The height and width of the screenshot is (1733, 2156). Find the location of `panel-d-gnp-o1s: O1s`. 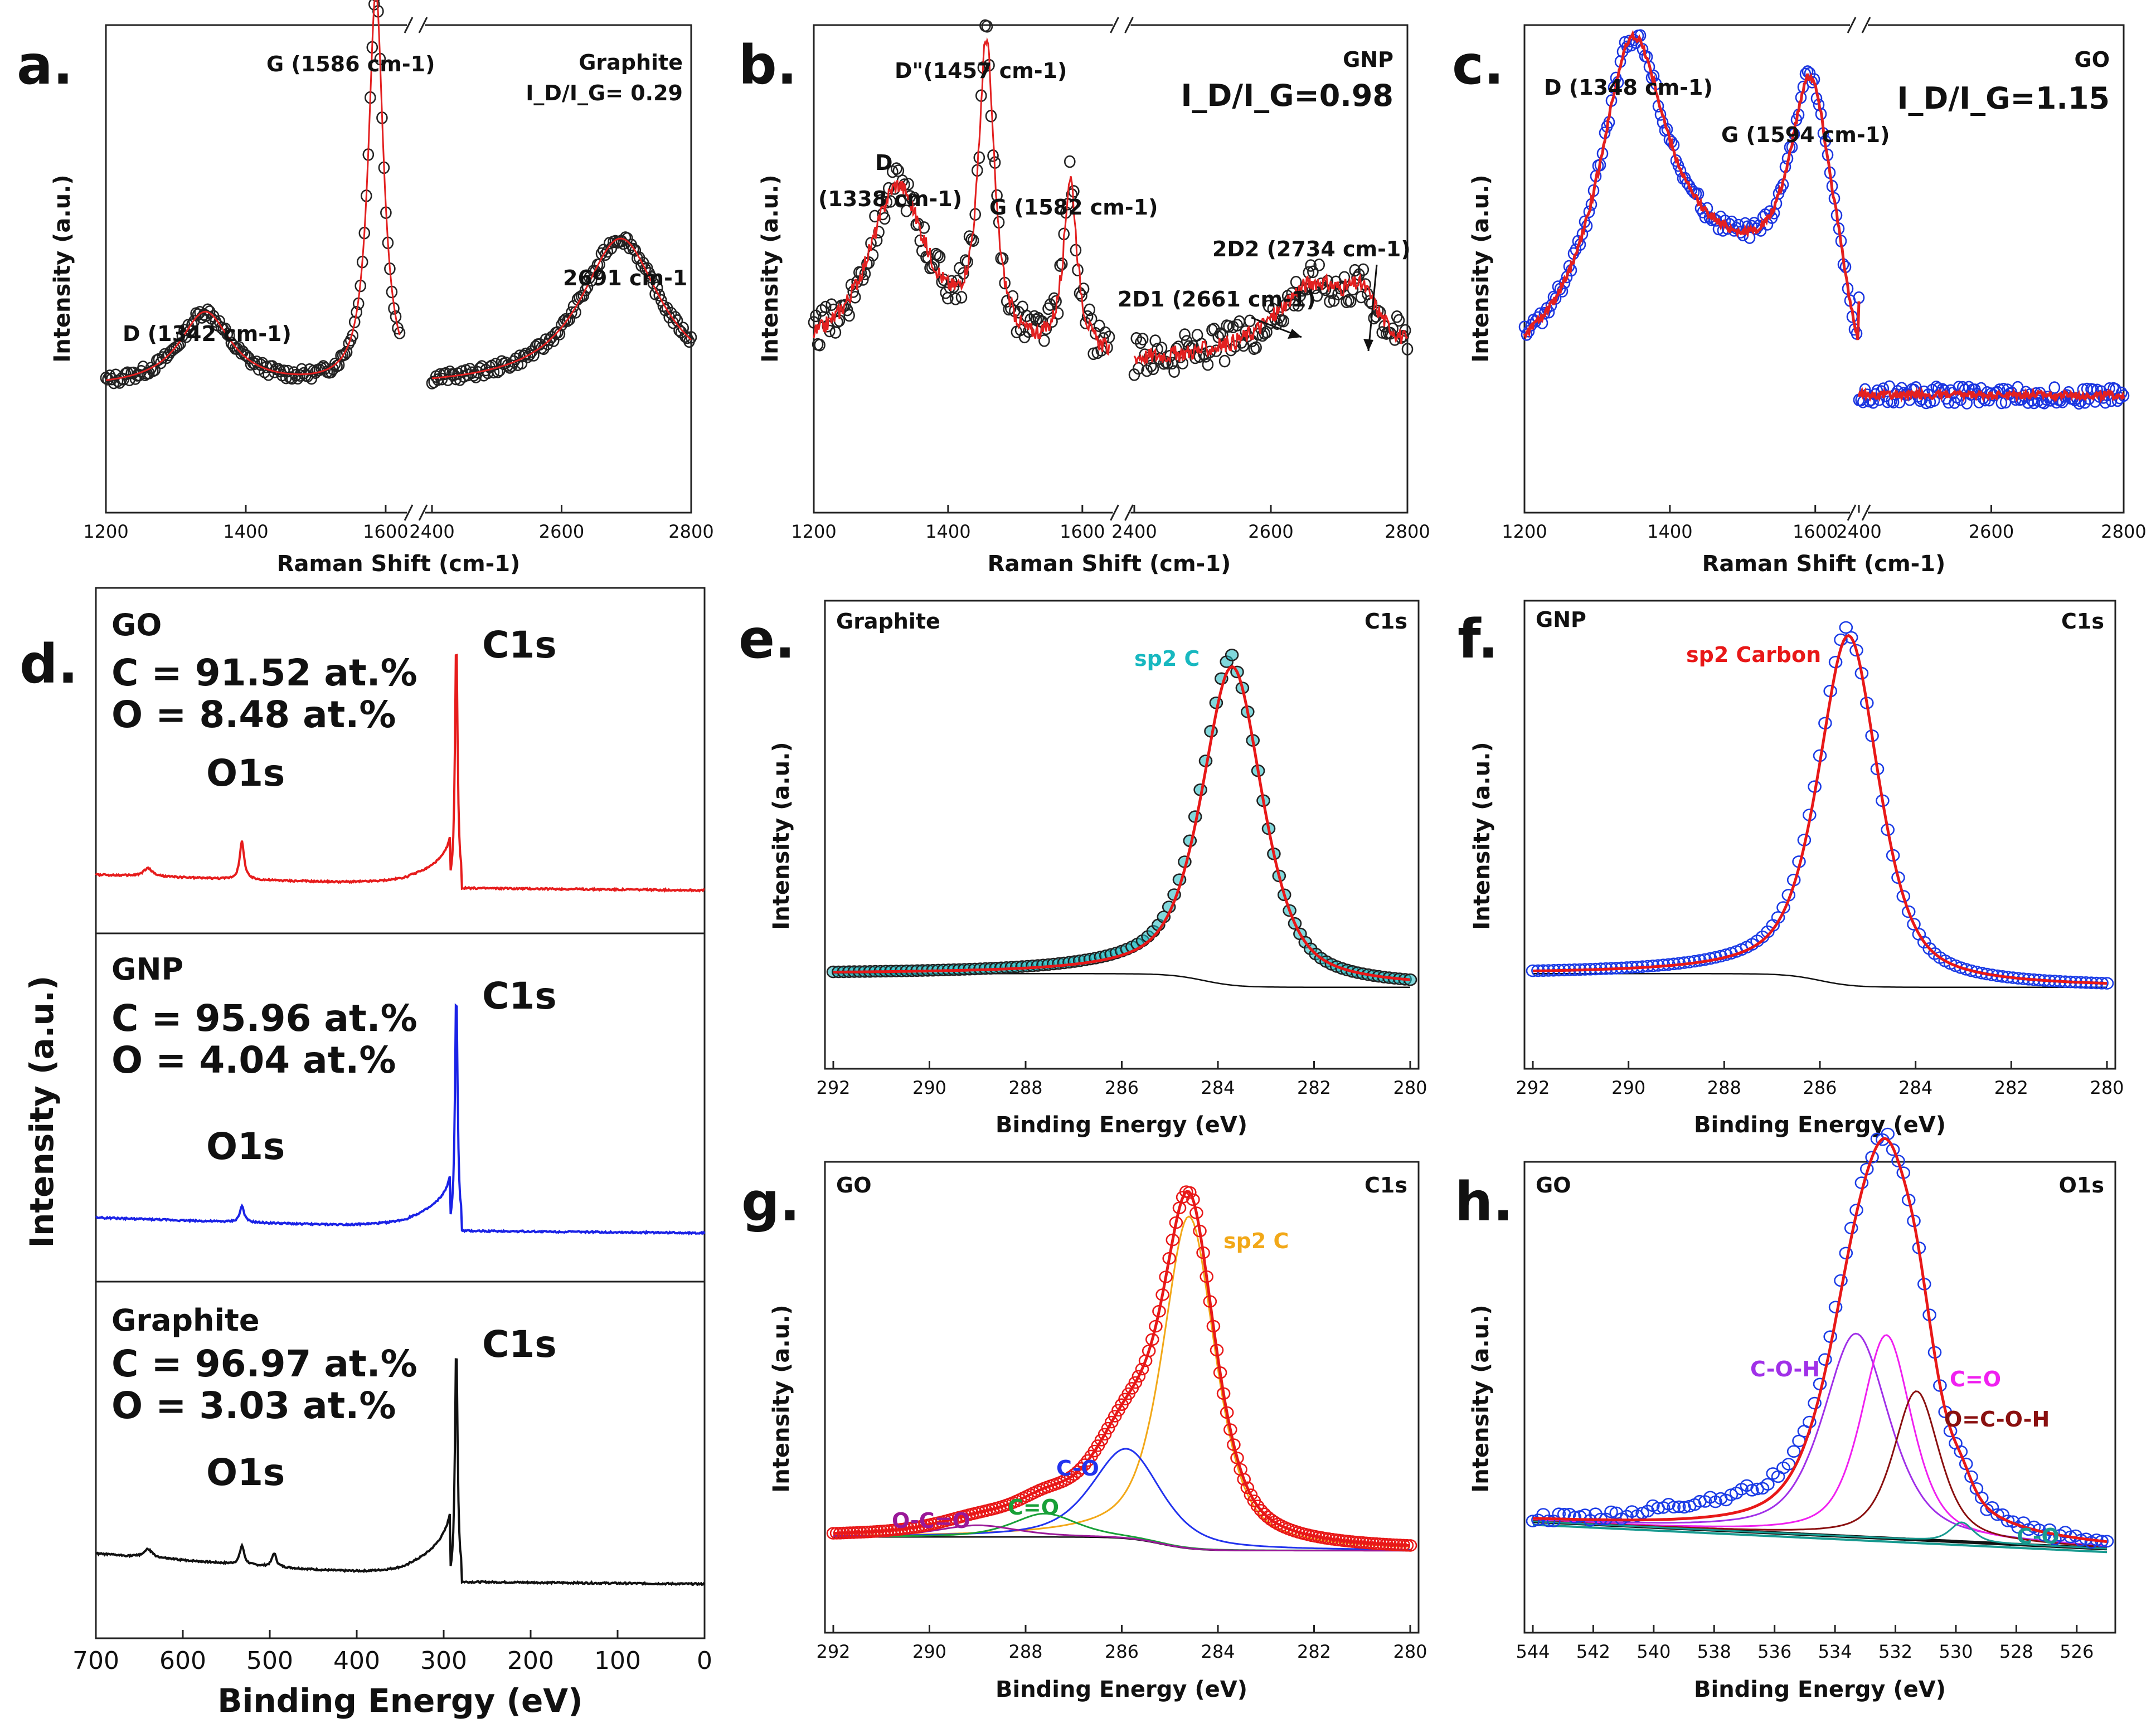

panel-d-gnp-o1s: O1s is located at coordinates (245, 1146).